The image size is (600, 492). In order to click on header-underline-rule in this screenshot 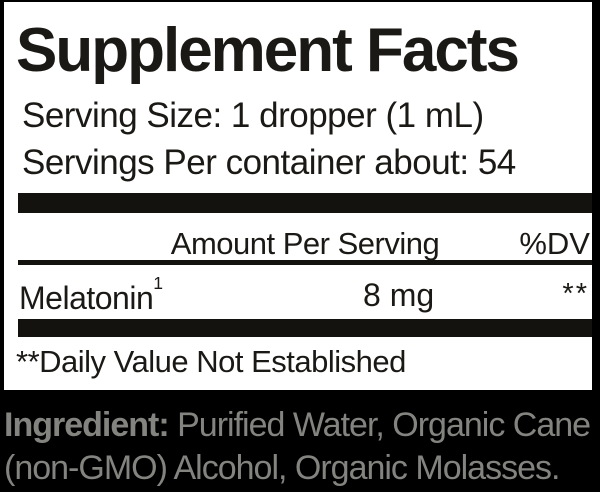, I will do `click(305, 262)`.